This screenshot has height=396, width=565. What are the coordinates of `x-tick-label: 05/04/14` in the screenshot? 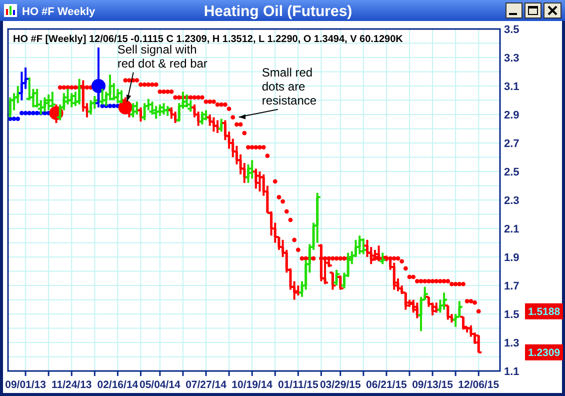 It's located at (160, 385).